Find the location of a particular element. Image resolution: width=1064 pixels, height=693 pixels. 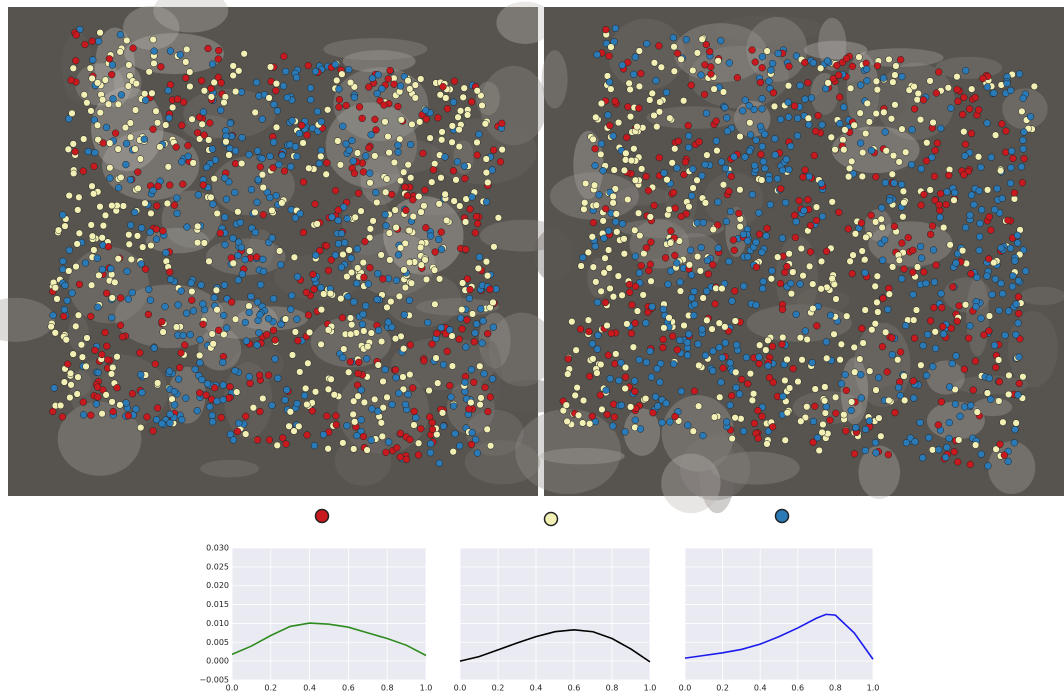

x-tick-label: 0.0 is located at coordinates (232, 688).